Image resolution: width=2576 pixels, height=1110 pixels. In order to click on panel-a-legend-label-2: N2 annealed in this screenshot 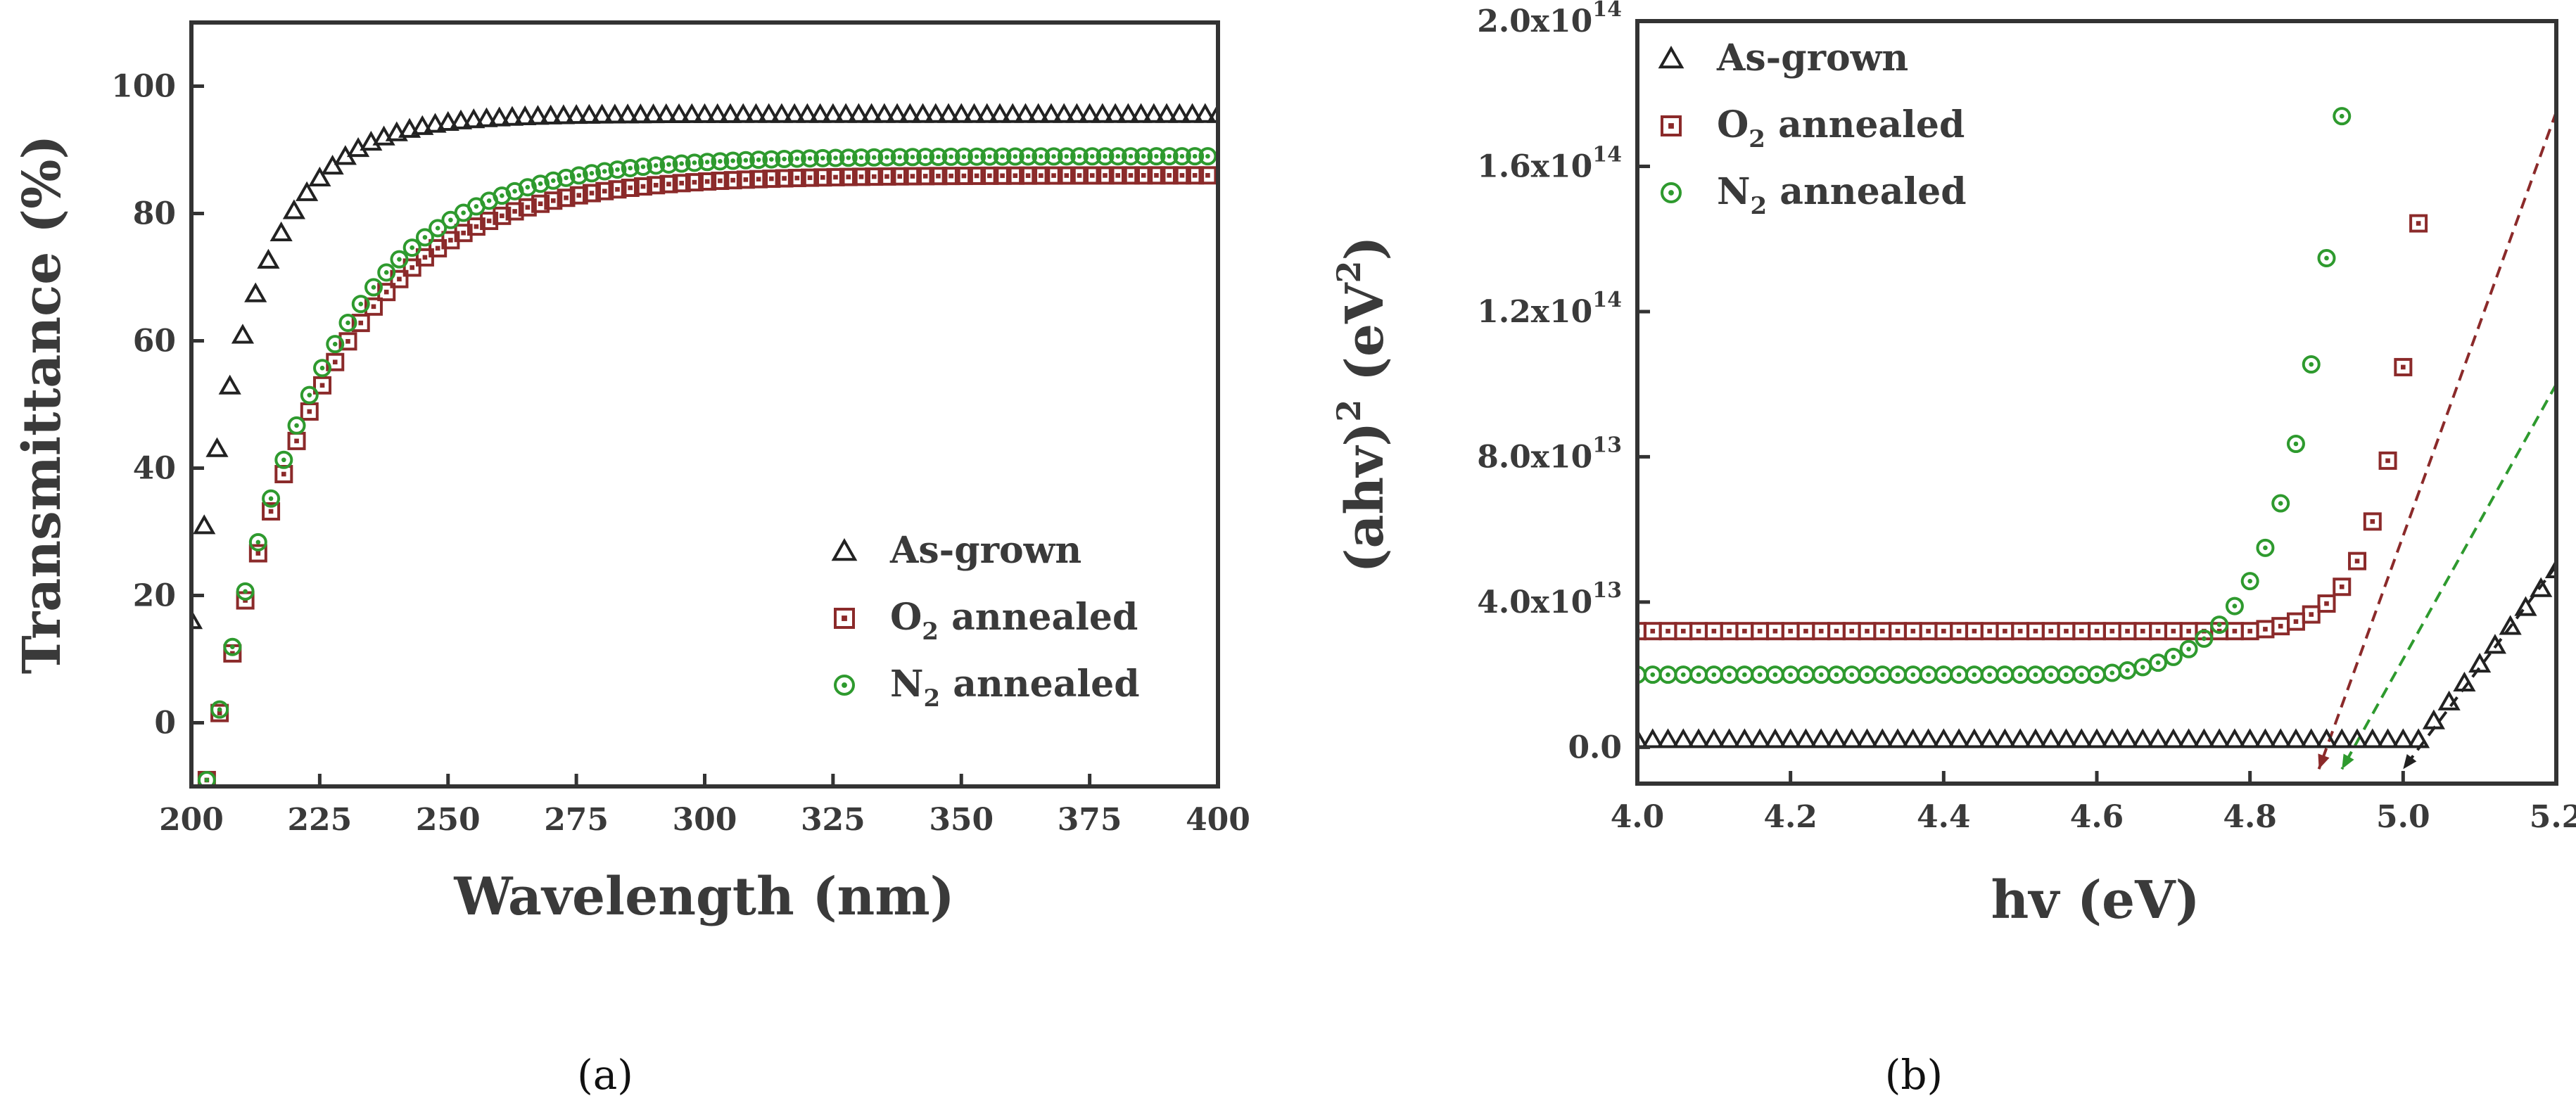, I will do `click(1015, 688)`.